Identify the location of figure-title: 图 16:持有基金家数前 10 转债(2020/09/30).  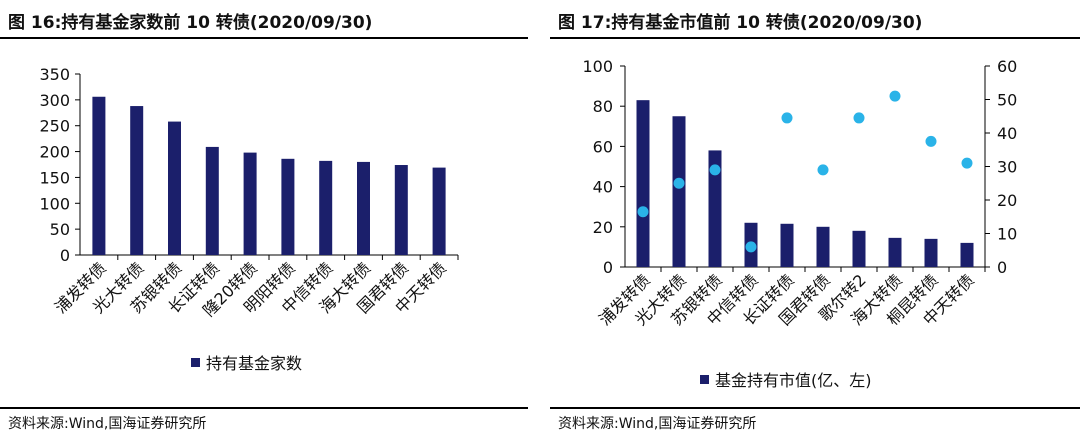
(190, 23).